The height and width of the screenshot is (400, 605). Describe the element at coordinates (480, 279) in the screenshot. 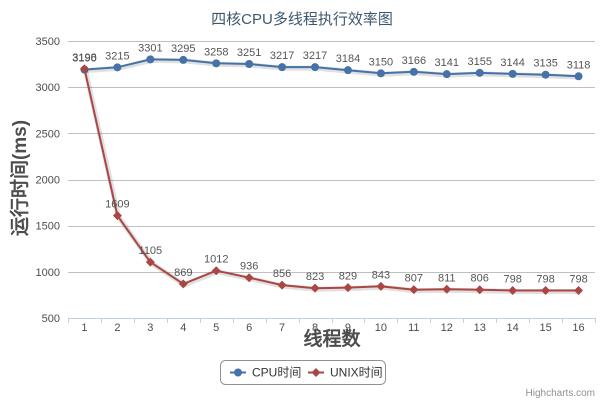

I see `data-label: 806` at that location.